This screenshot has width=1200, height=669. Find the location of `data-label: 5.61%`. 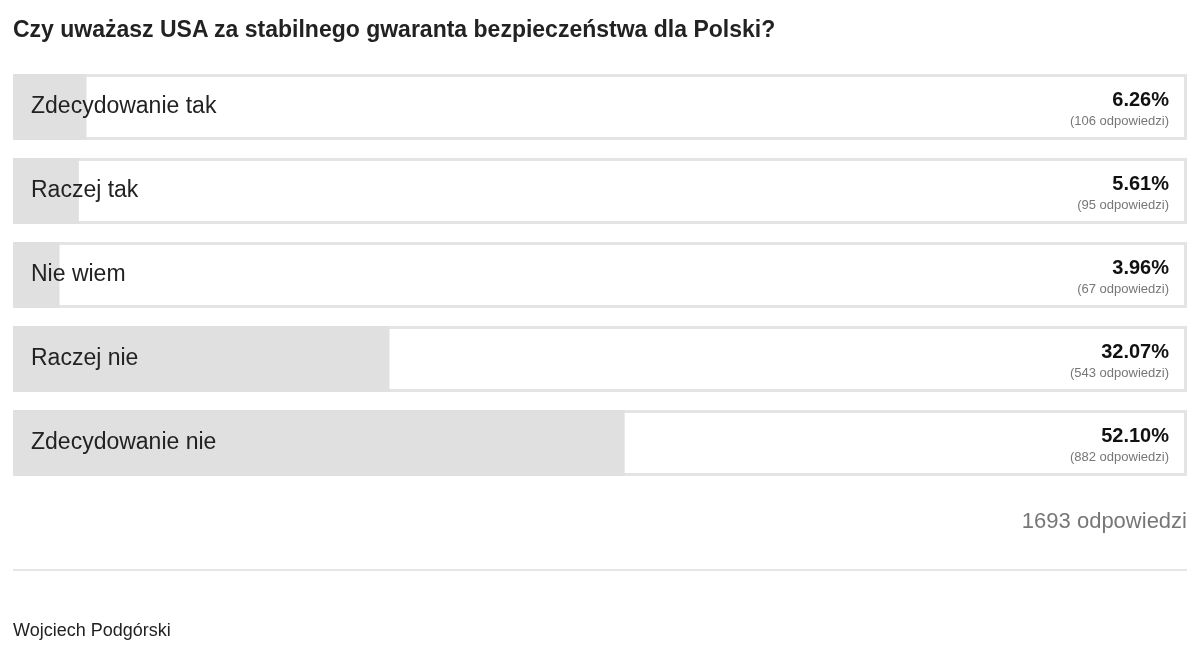

data-label: 5.61% is located at coordinates (1141, 182).